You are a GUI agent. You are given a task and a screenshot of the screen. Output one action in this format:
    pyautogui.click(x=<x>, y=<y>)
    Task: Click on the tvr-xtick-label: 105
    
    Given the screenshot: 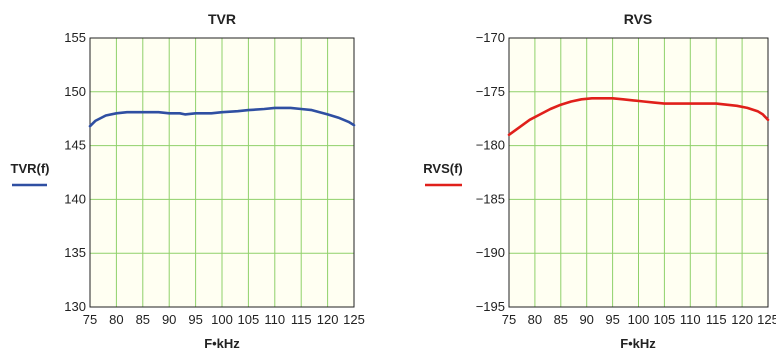 What is the action you would take?
    pyautogui.click(x=249, y=319)
    